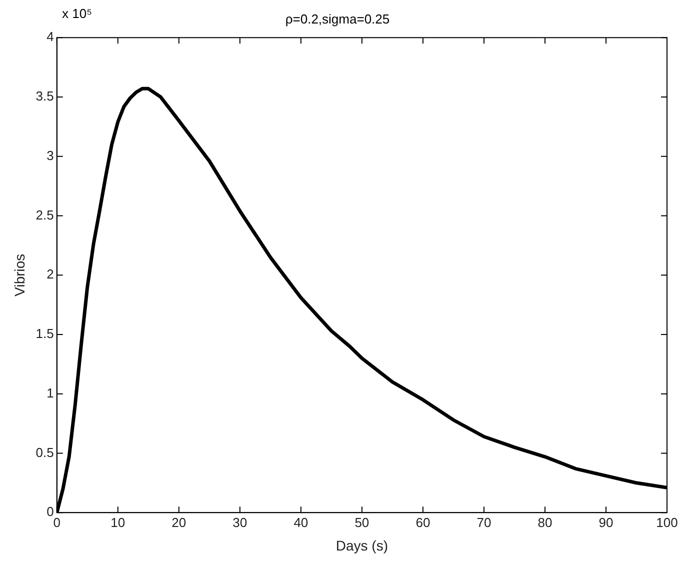 Image resolution: width=683 pixels, height=567 pixels. What do you see at coordinates (50, 155) in the screenshot?
I see `y-tick-label: 3` at bounding box center [50, 155].